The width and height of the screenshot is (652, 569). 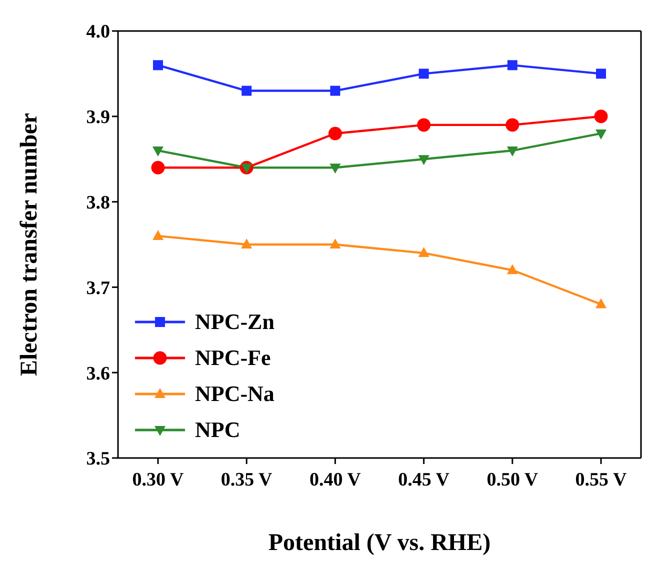 What do you see at coordinates (98, 373) in the screenshot?
I see `y-tick-label: 3.6` at bounding box center [98, 373].